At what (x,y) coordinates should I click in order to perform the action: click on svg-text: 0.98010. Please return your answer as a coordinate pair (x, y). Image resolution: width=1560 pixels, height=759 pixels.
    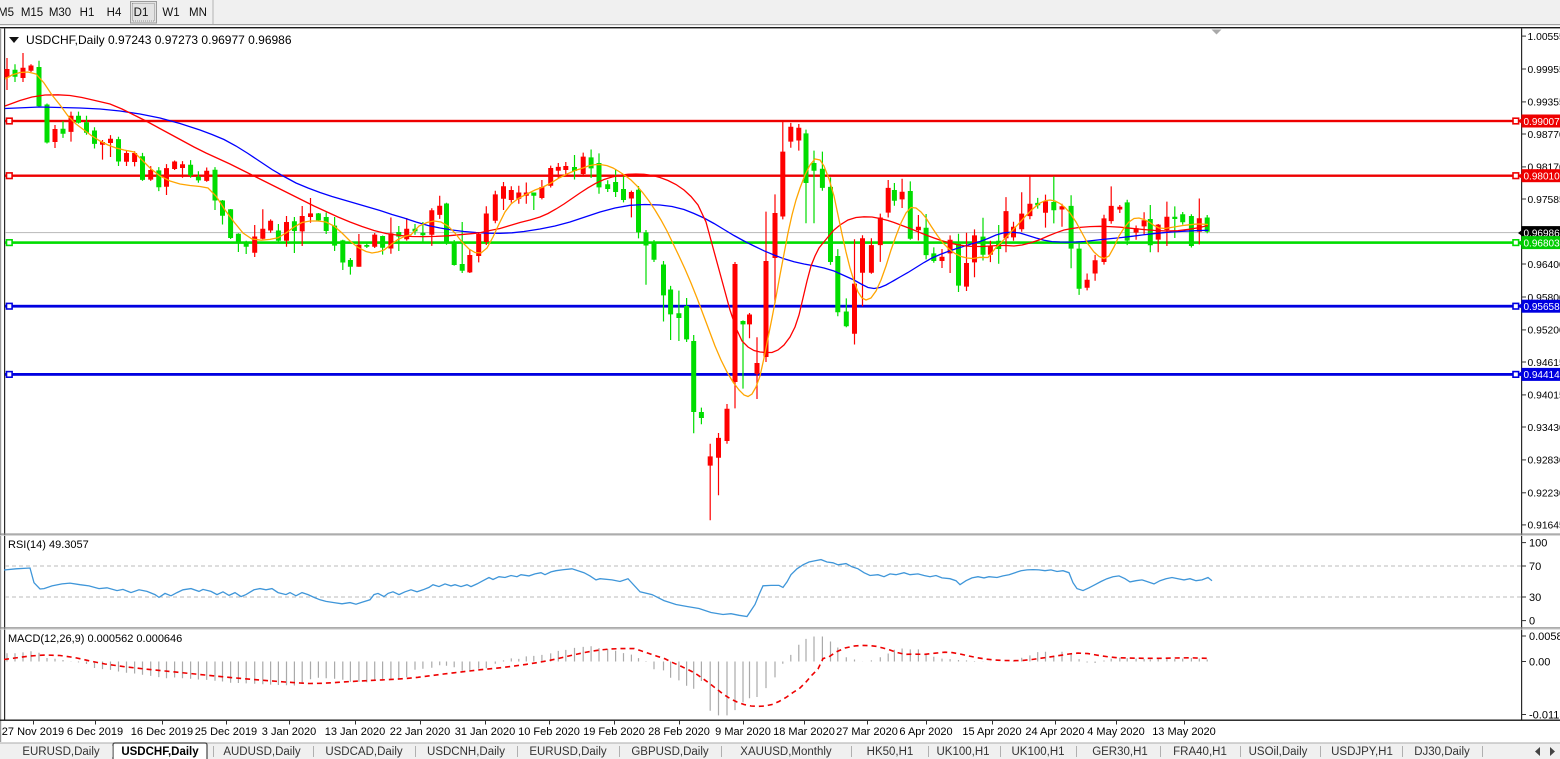
    Looking at the image, I should click on (1542, 177).